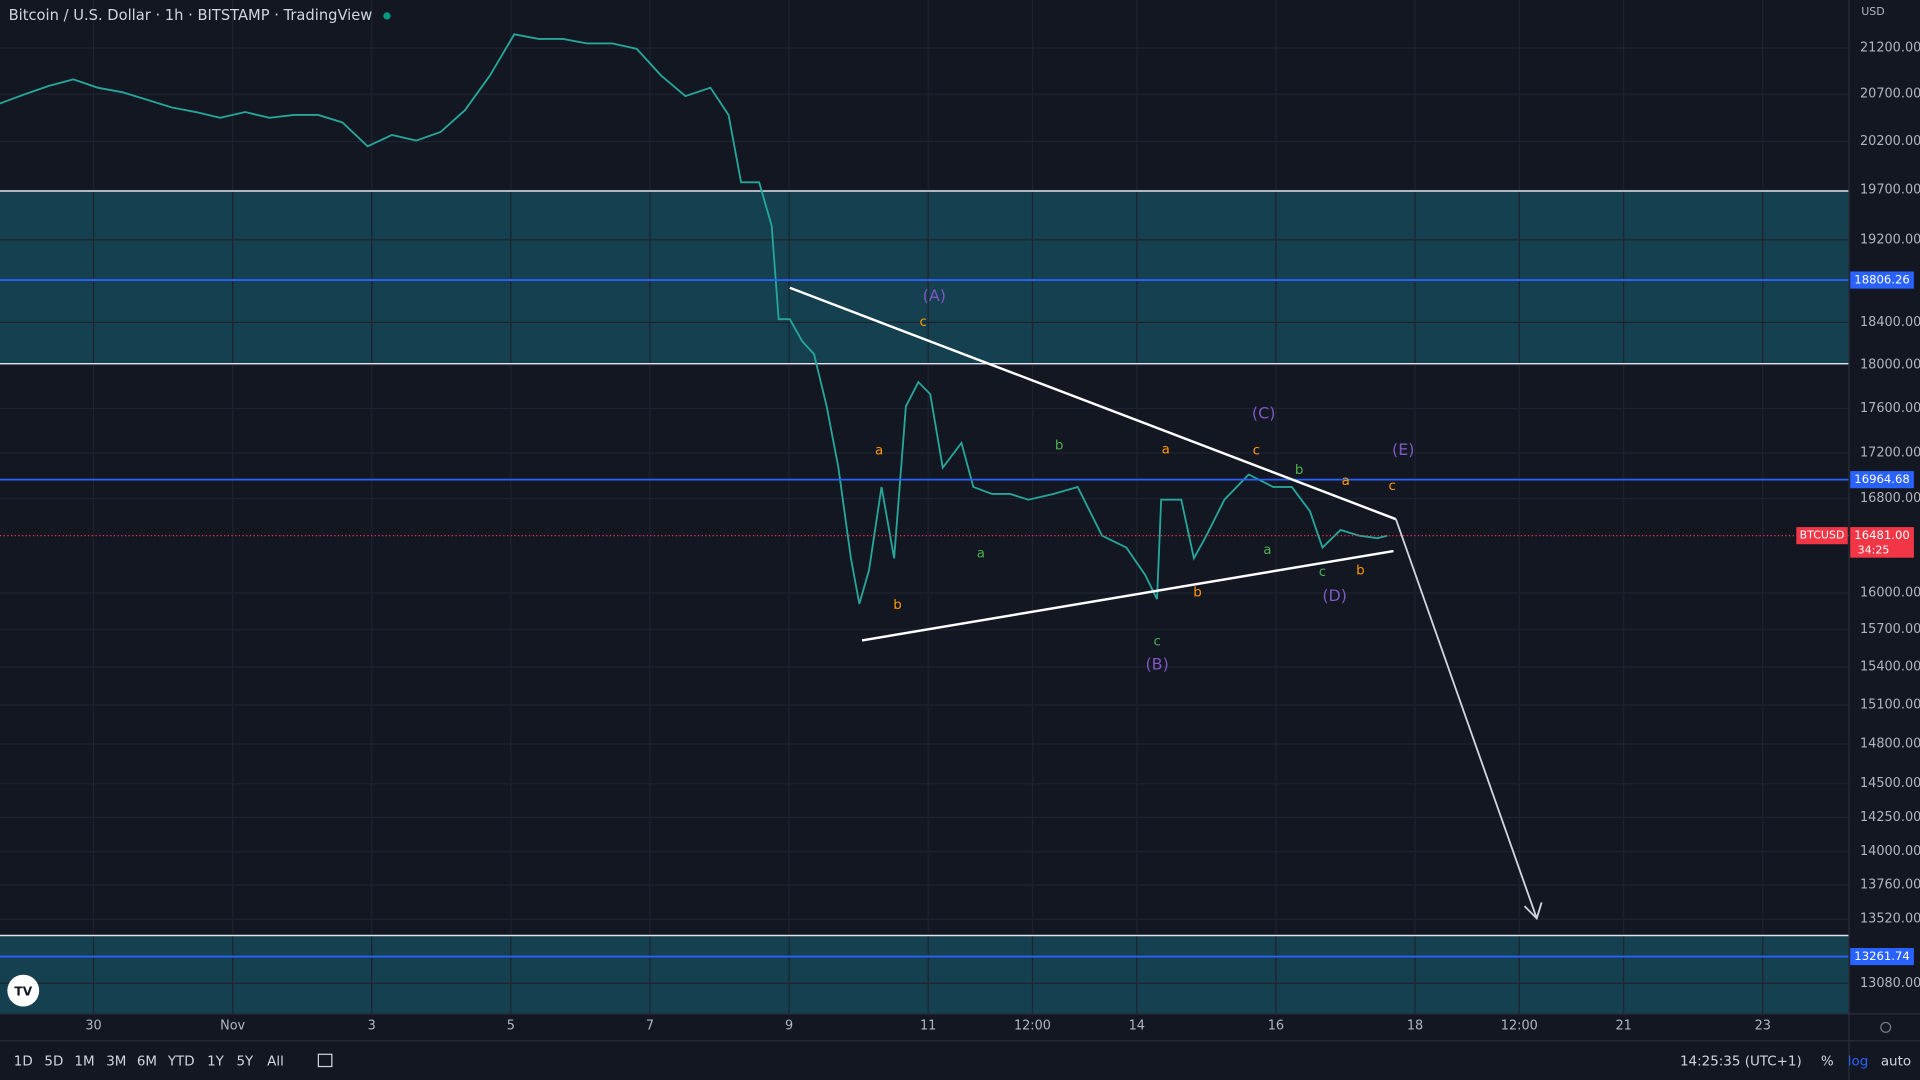 This screenshot has height=1080, width=1920. I want to click on level-label: 16964.68, so click(1881, 479).